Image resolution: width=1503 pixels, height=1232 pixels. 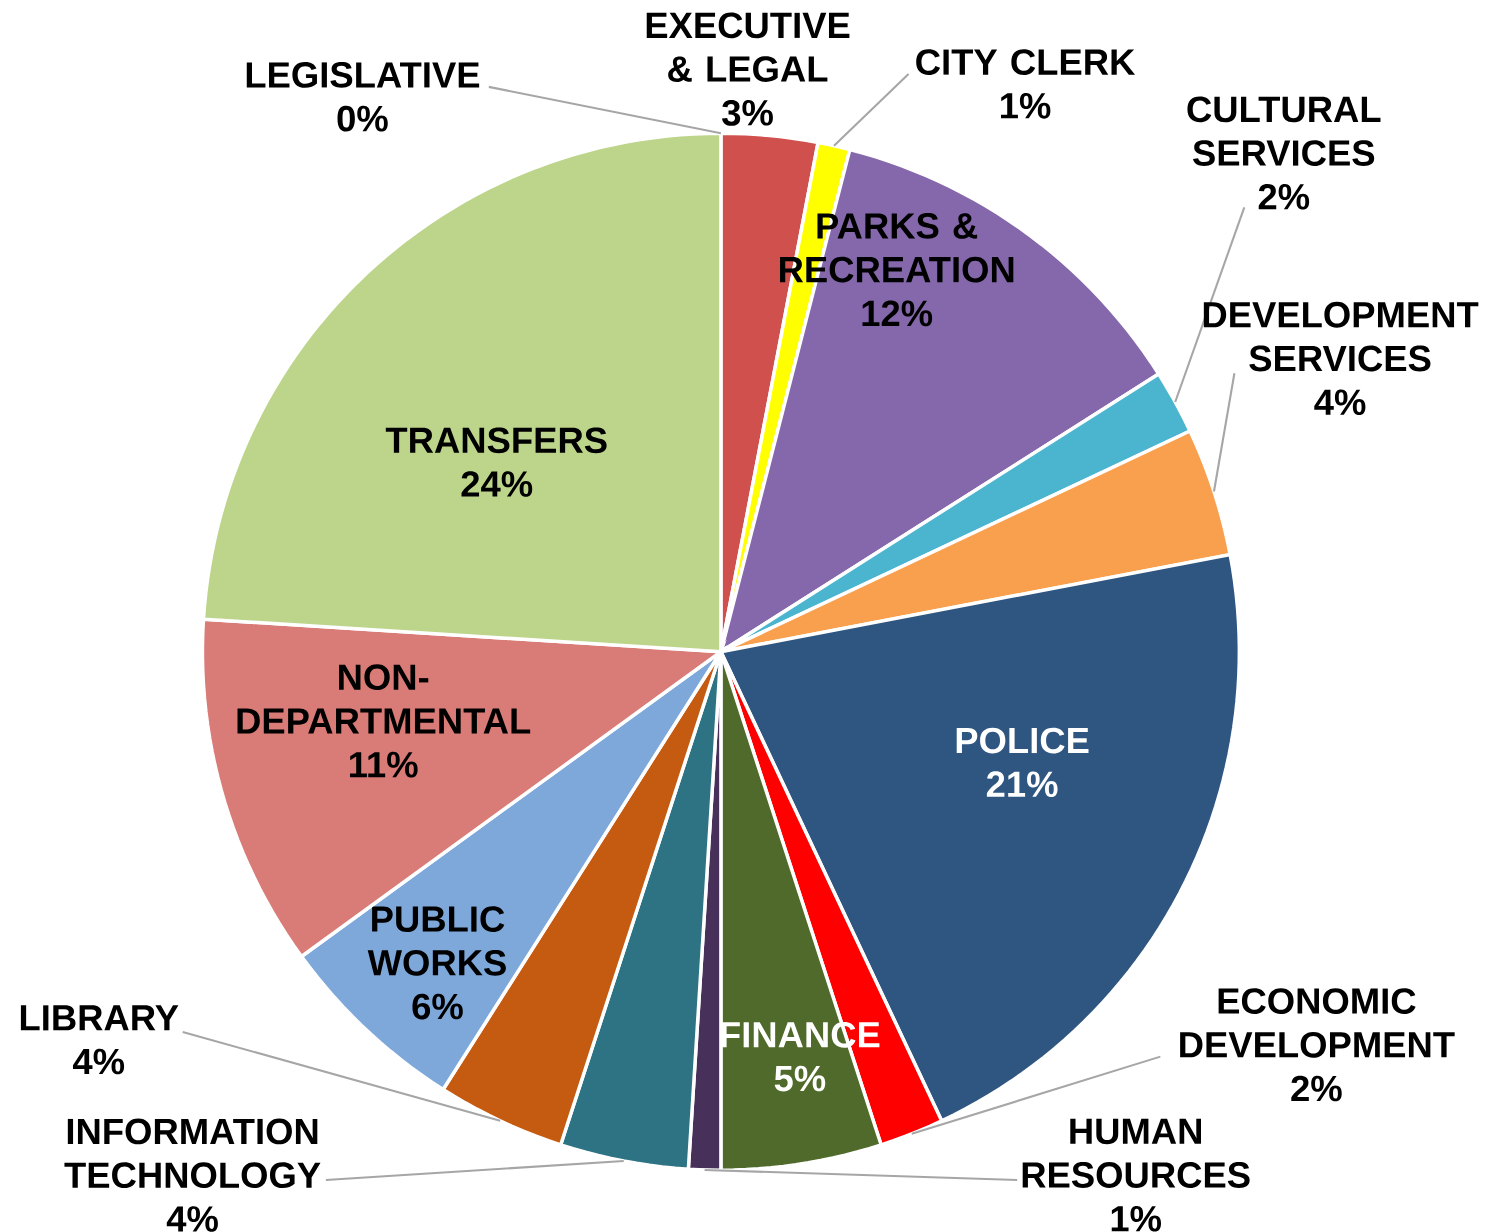 I want to click on data-label: 6%, so click(x=437, y=1006).